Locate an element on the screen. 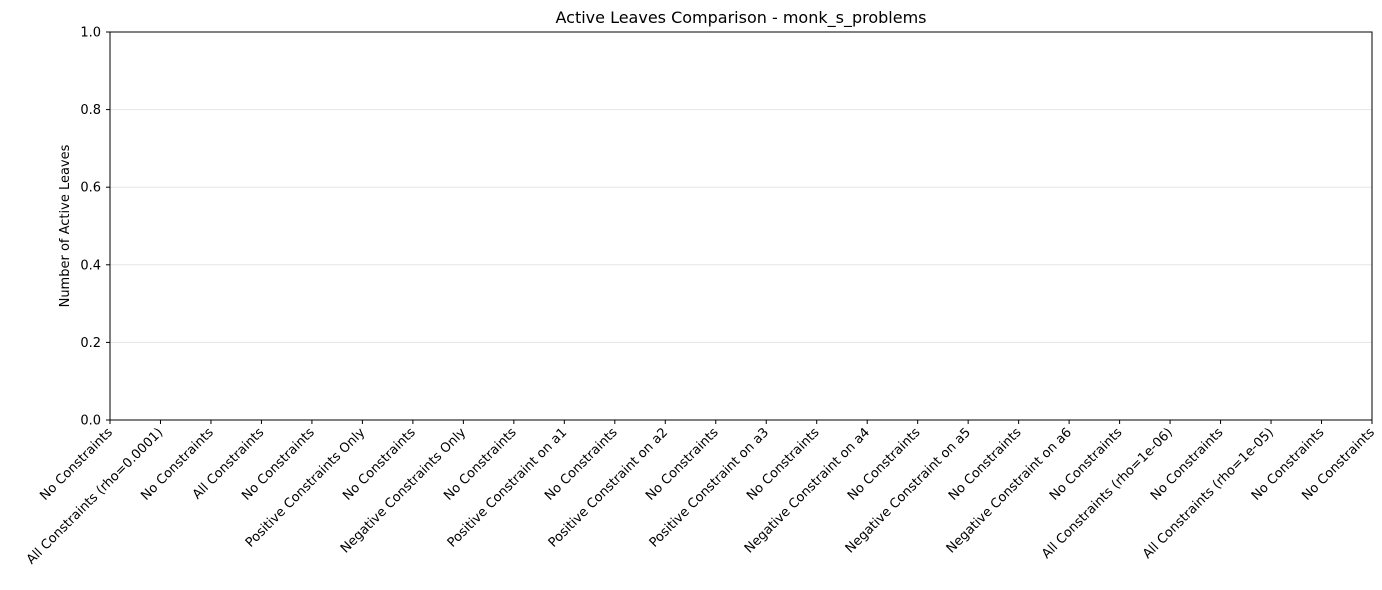  y-tick-label: 1.0 is located at coordinates (90, 33).